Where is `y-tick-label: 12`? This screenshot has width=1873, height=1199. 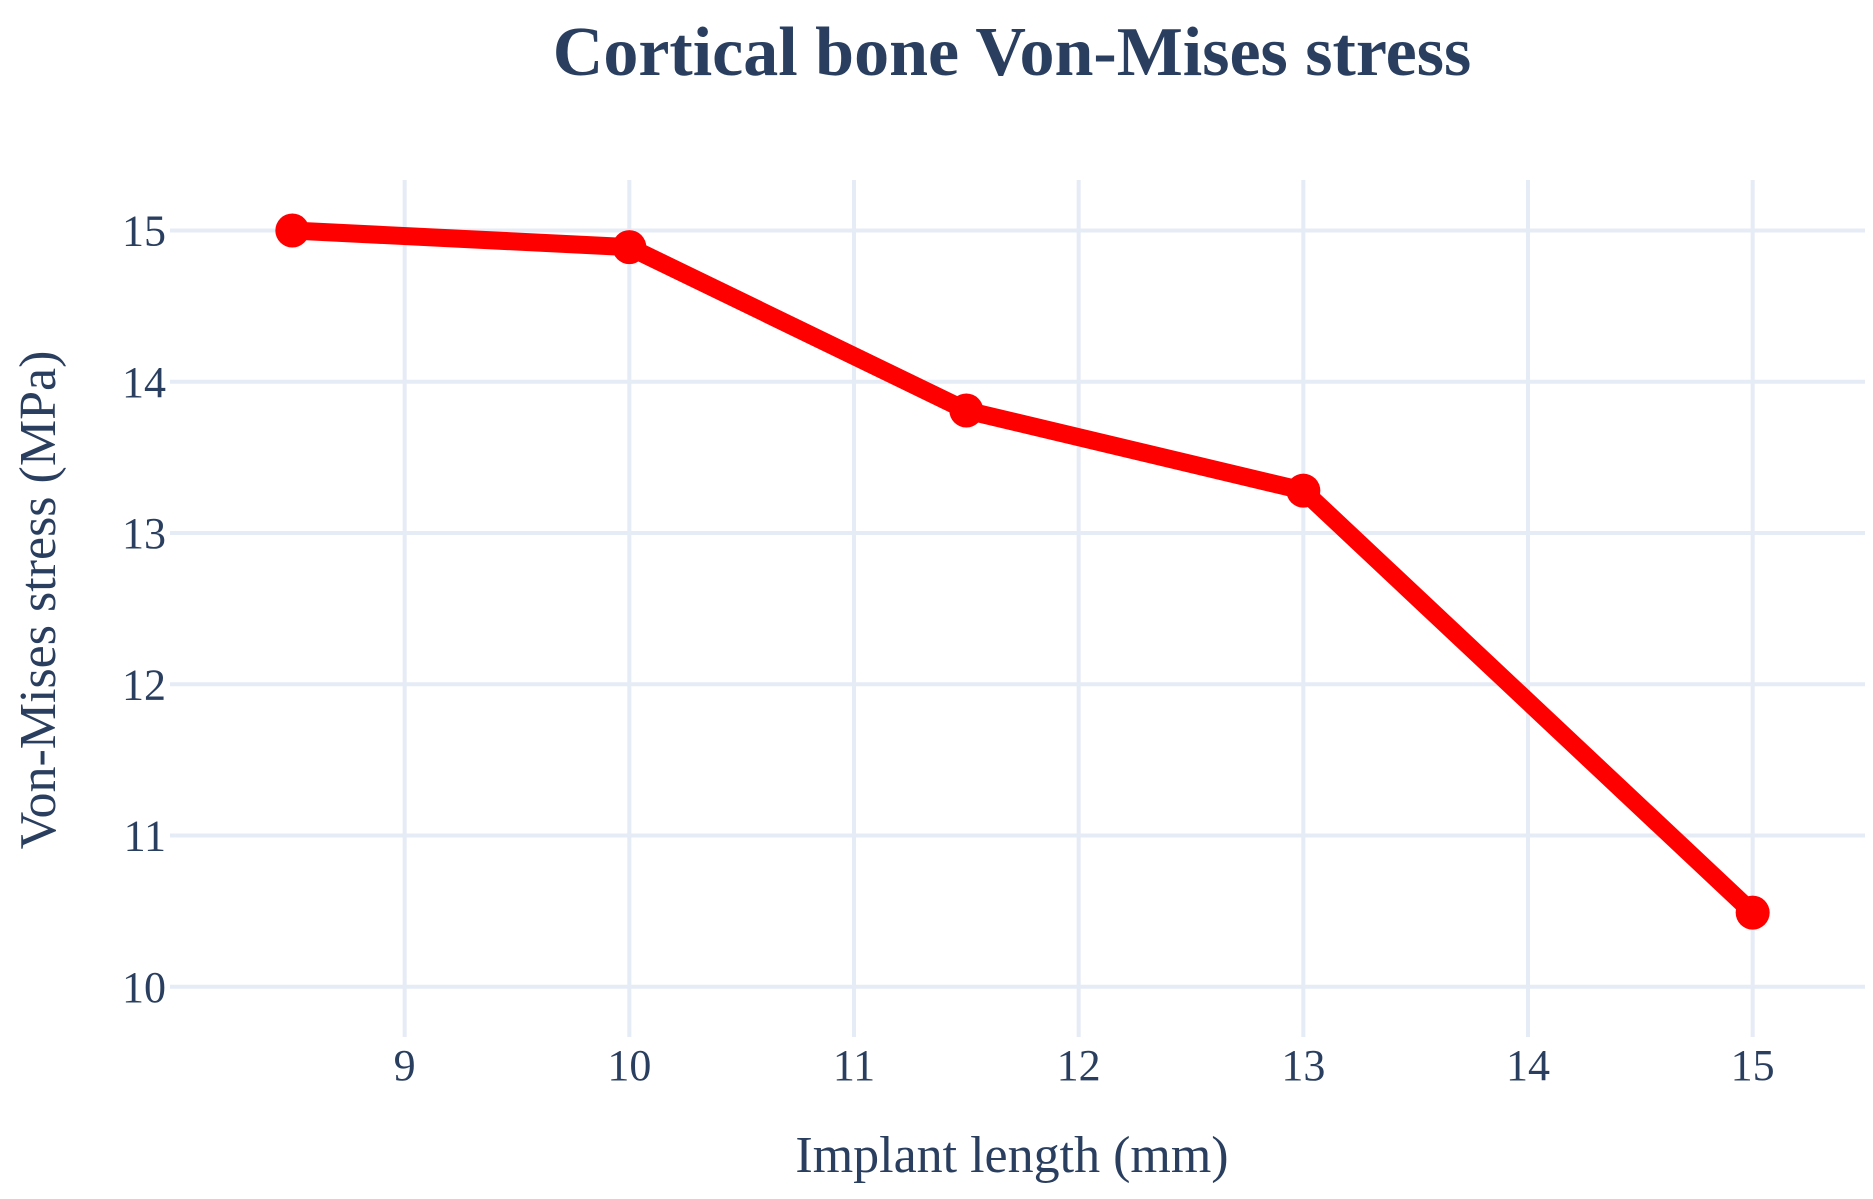 y-tick-label: 12 is located at coordinates (144, 684).